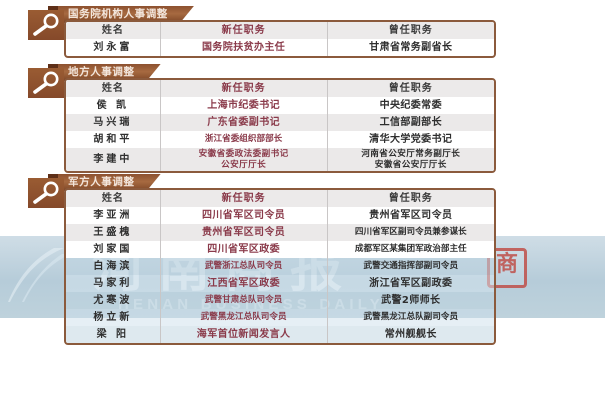 The width and height of the screenshot is (605, 400). I want to click on table-row: 杨立新 武警黑龙江总队司令员 武警黑龙江总队副司令员, so click(280, 317).